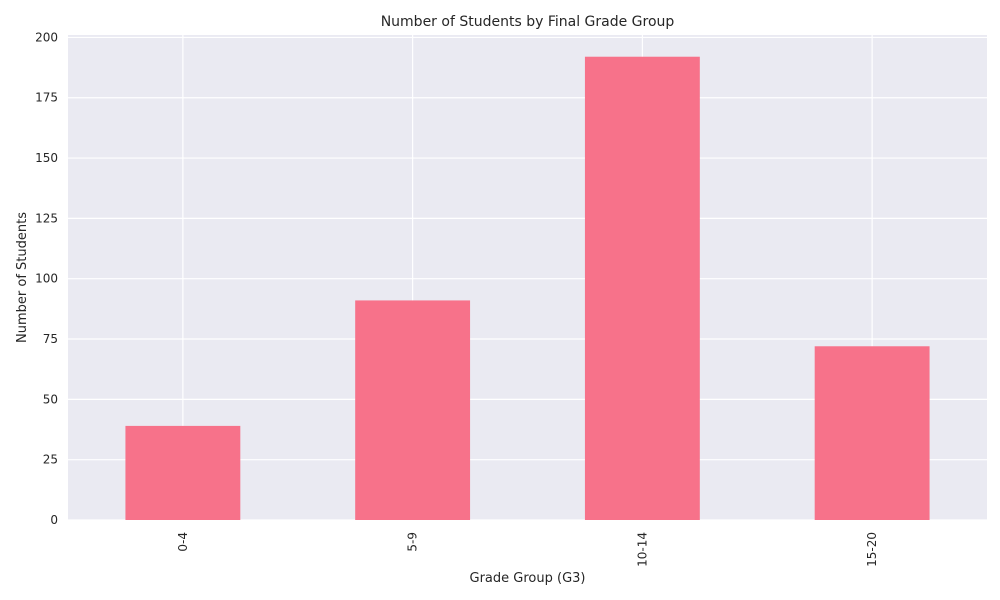 The image size is (1000, 600). I want to click on x-tick-label: 5-9, so click(413, 542).